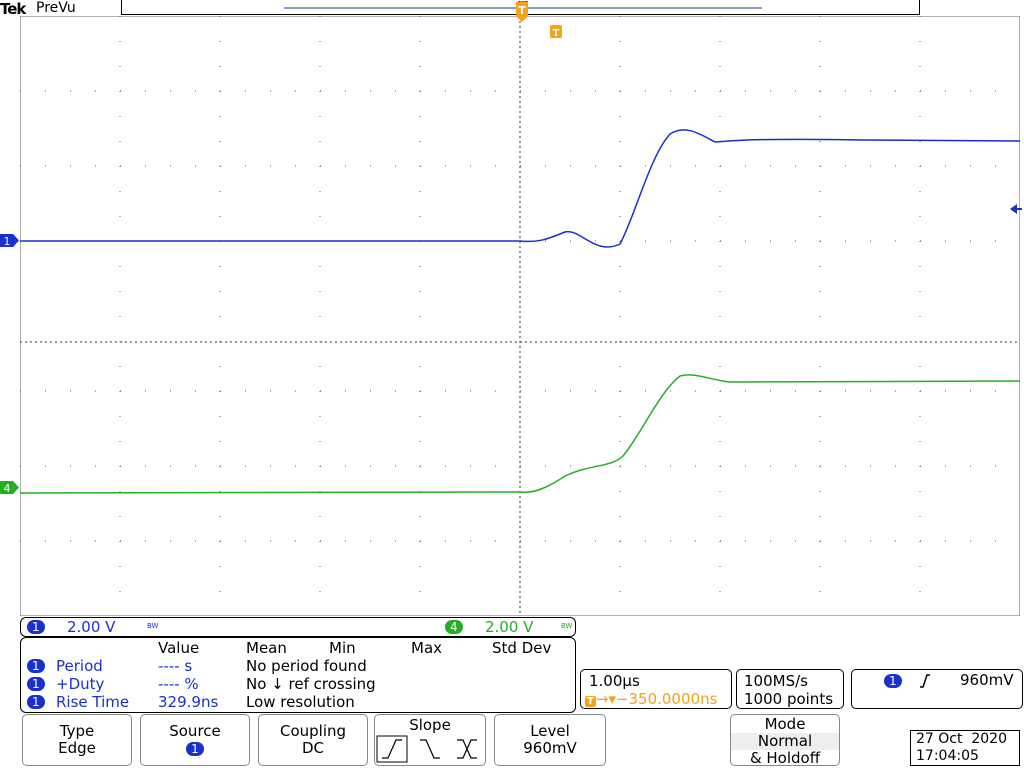 The width and height of the screenshot is (1024, 768). I want to click on header-mean: Mean, so click(266, 648).